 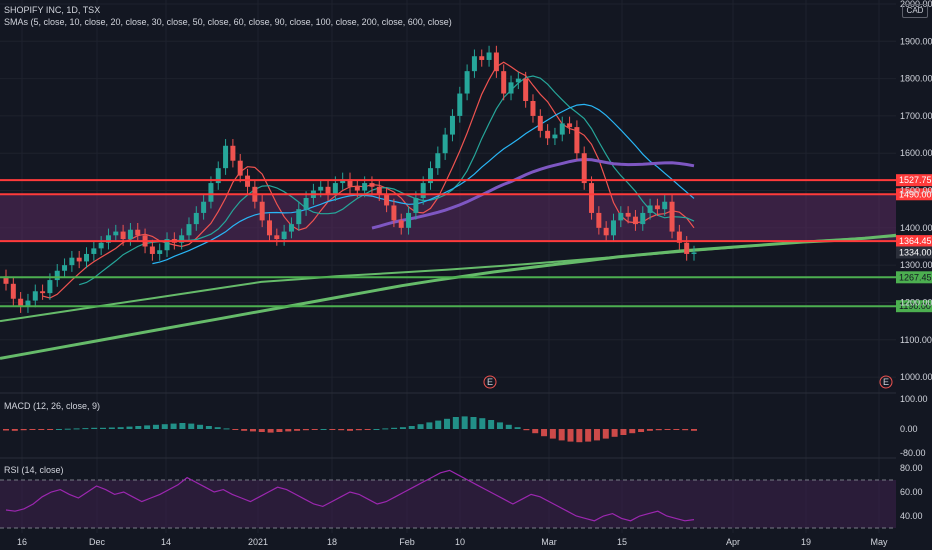 What do you see at coordinates (97, 542) in the screenshot?
I see `time-tick-1: Dec` at bounding box center [97, 542].